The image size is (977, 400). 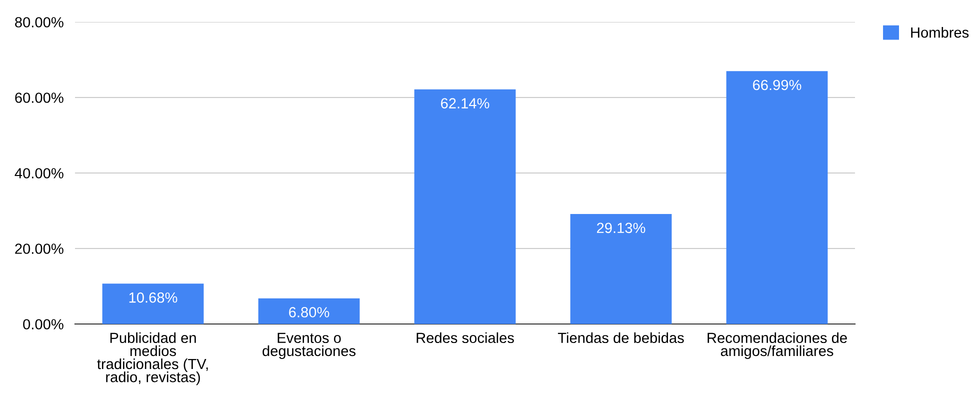 What do you see at coordinates (152, 359) in the screenshot?
I see `x-tick-label: Publicidad en medios tradicionales (TV, radio, revistas)` at bounding box center [152, 359].